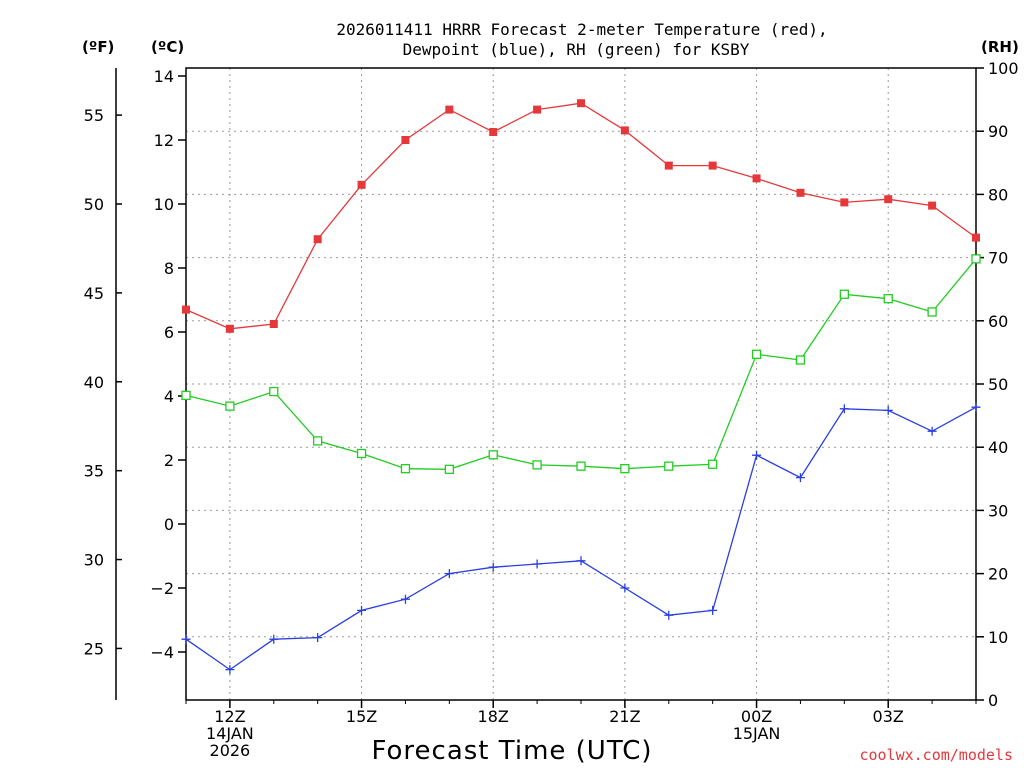 The width and height of the screenshot is (1024, 768). What do you see at coordinates (230, 750) in the screenshot?
I see `x-tick-label: 2026` at bounding box center [230, 750].